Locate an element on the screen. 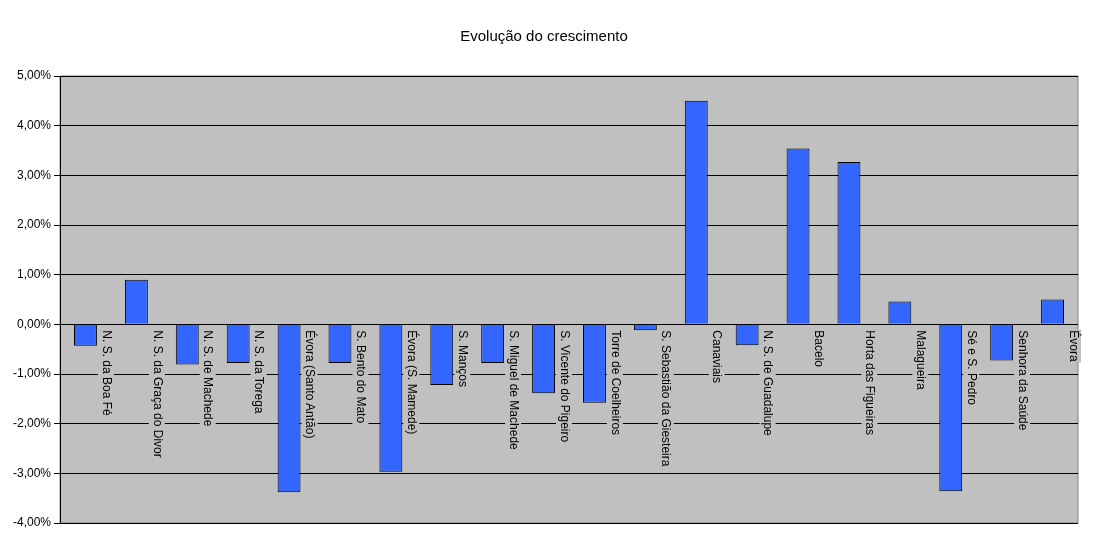 Image resolution: width=1118 pixels, height=551 pixels. y-tick-label: 4,00% is located at coordinates (34, 124).